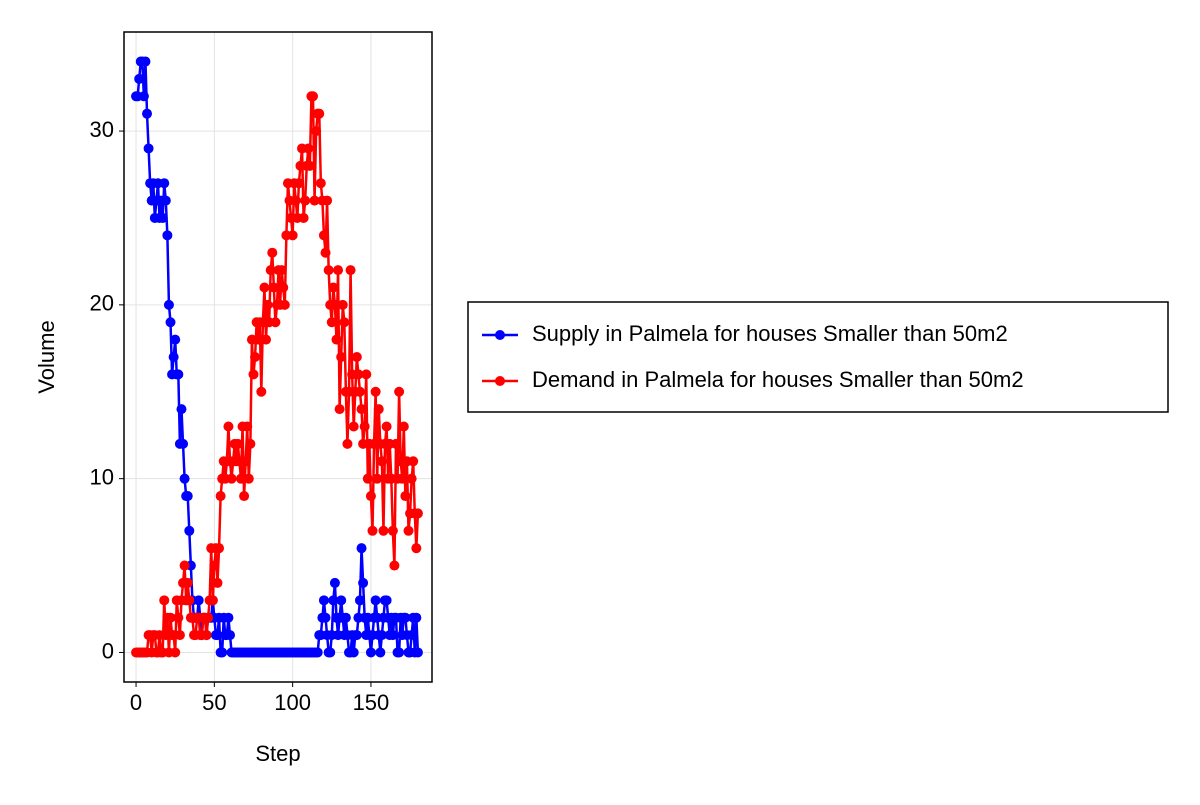 The width and height of the screenshot is (1200, 805). I want to click on x-tick-label: 100, so click(292, 702).